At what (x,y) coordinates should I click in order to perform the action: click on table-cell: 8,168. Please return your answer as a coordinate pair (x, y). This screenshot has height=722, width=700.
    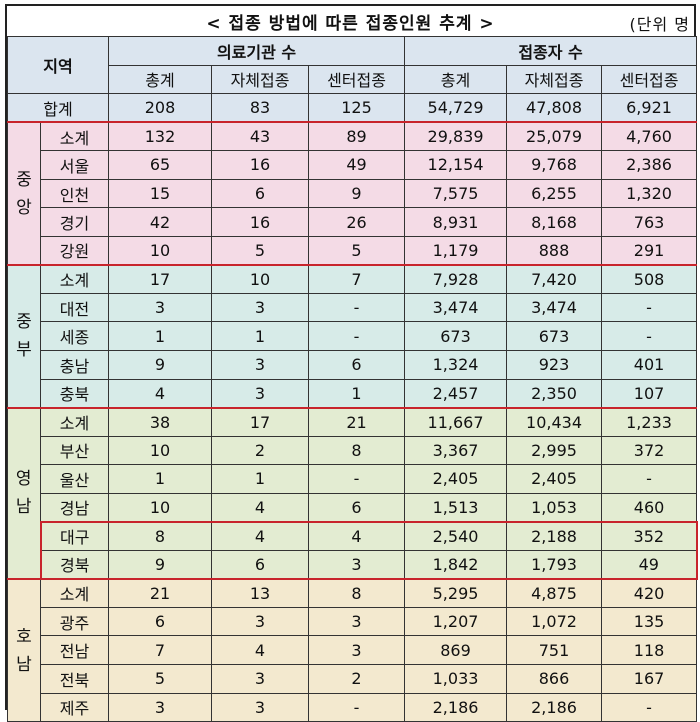
    Looking at the image, I should click on (554, 222).